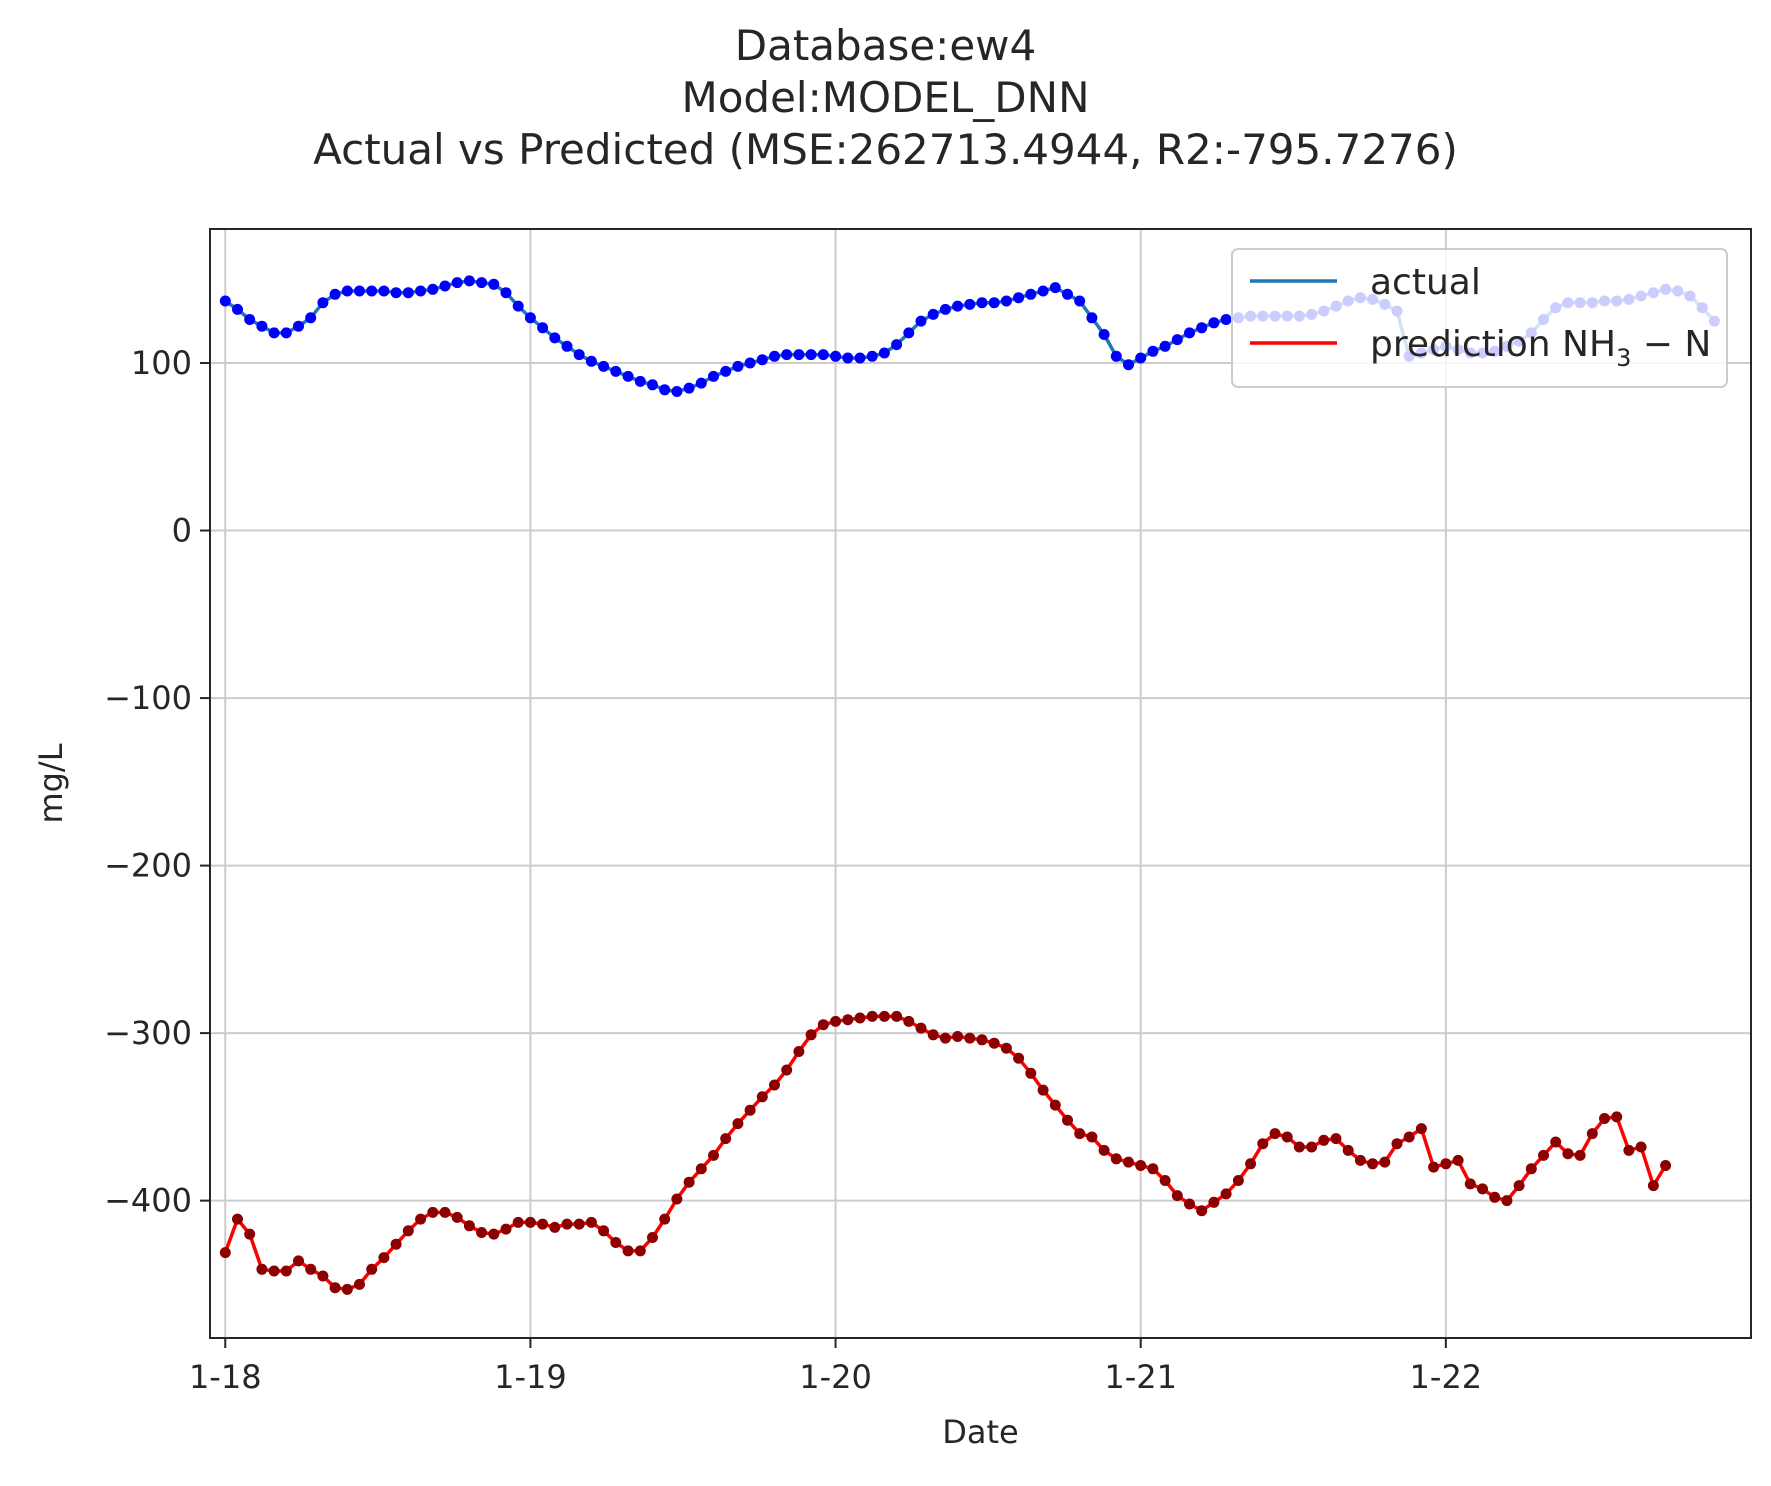  I want to click on y-tick-label: 100, so click(161, 363).